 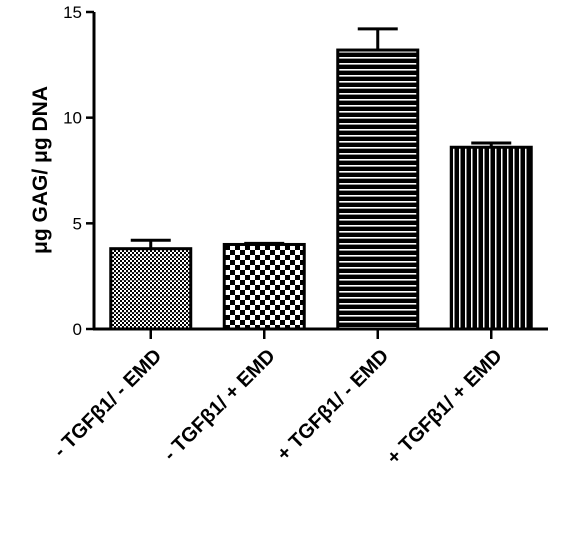 What do you see at coordinates (219, 405) in the screenshot?
I see `x-tick-label: - TGFβ1/ + EMD` at bounding box center [219, 405].